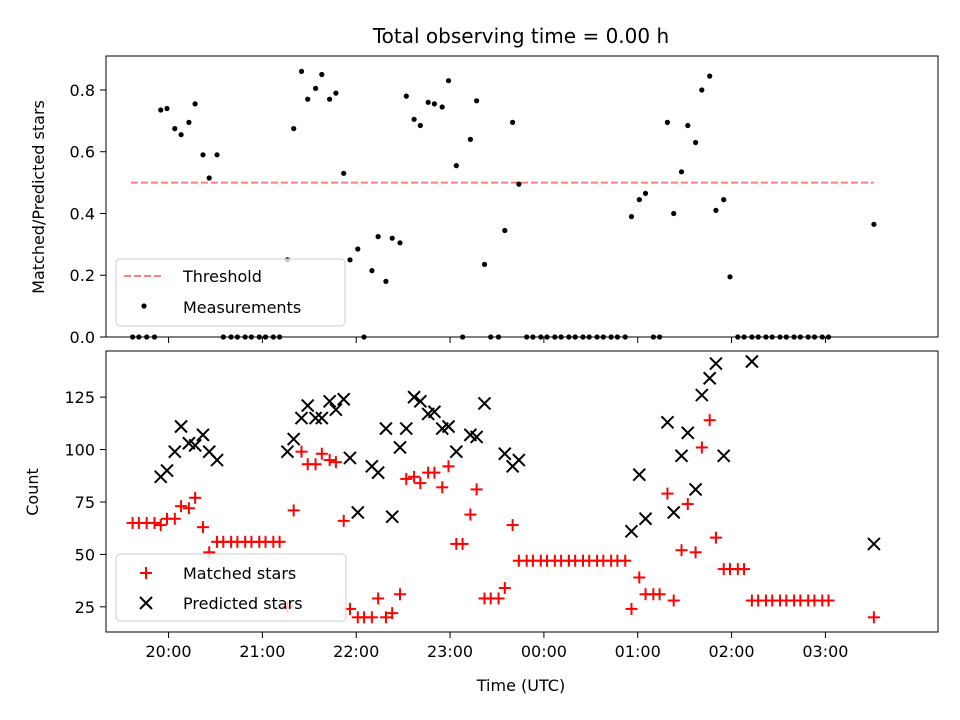 The height and width of the screenshot is (720, 960). I want to click on x-tick-label: 02:00, so click(732, 651).